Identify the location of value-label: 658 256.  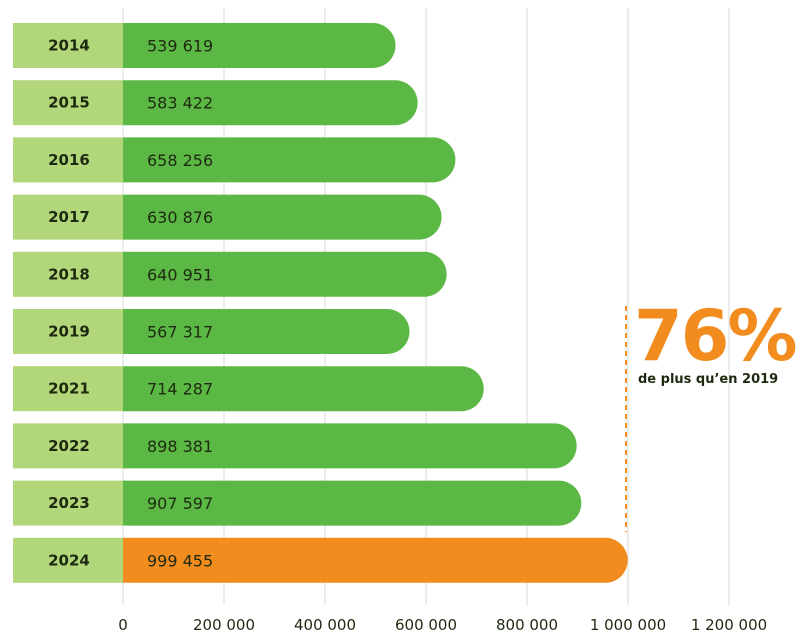
(180, 160).